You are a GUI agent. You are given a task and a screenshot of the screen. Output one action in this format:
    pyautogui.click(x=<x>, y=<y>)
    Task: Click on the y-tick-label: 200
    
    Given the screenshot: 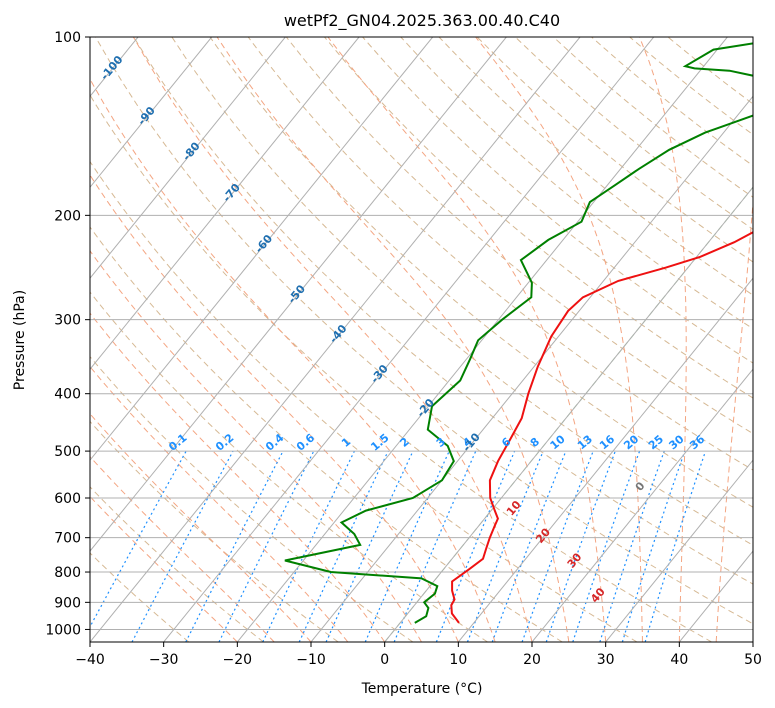 What is the action you would take?
    pyautogui.click(x=67, y=216)
    